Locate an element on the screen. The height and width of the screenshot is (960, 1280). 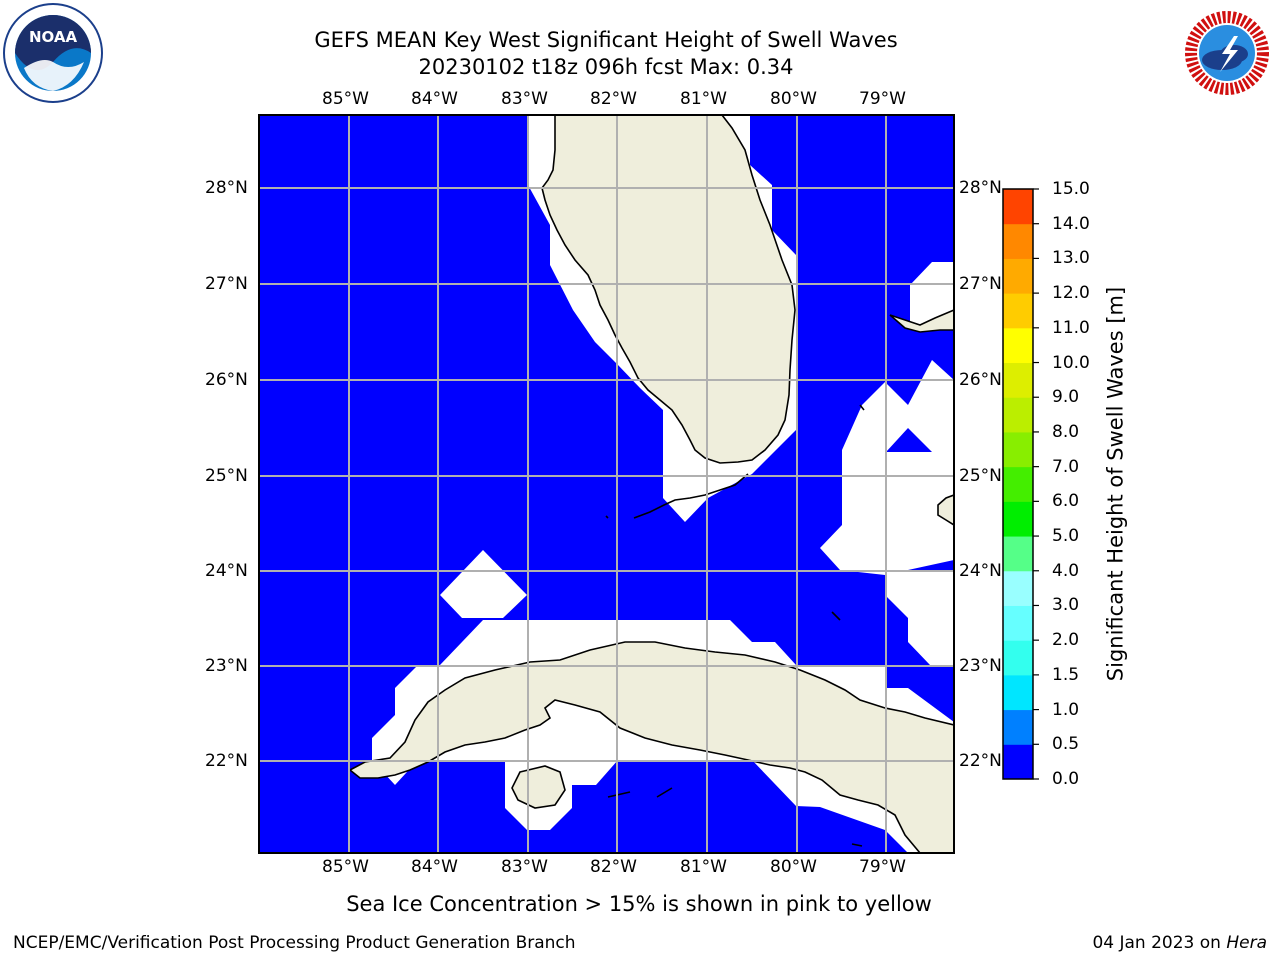
lat-tick-left: 24°N is located at coordinates (226, 571).